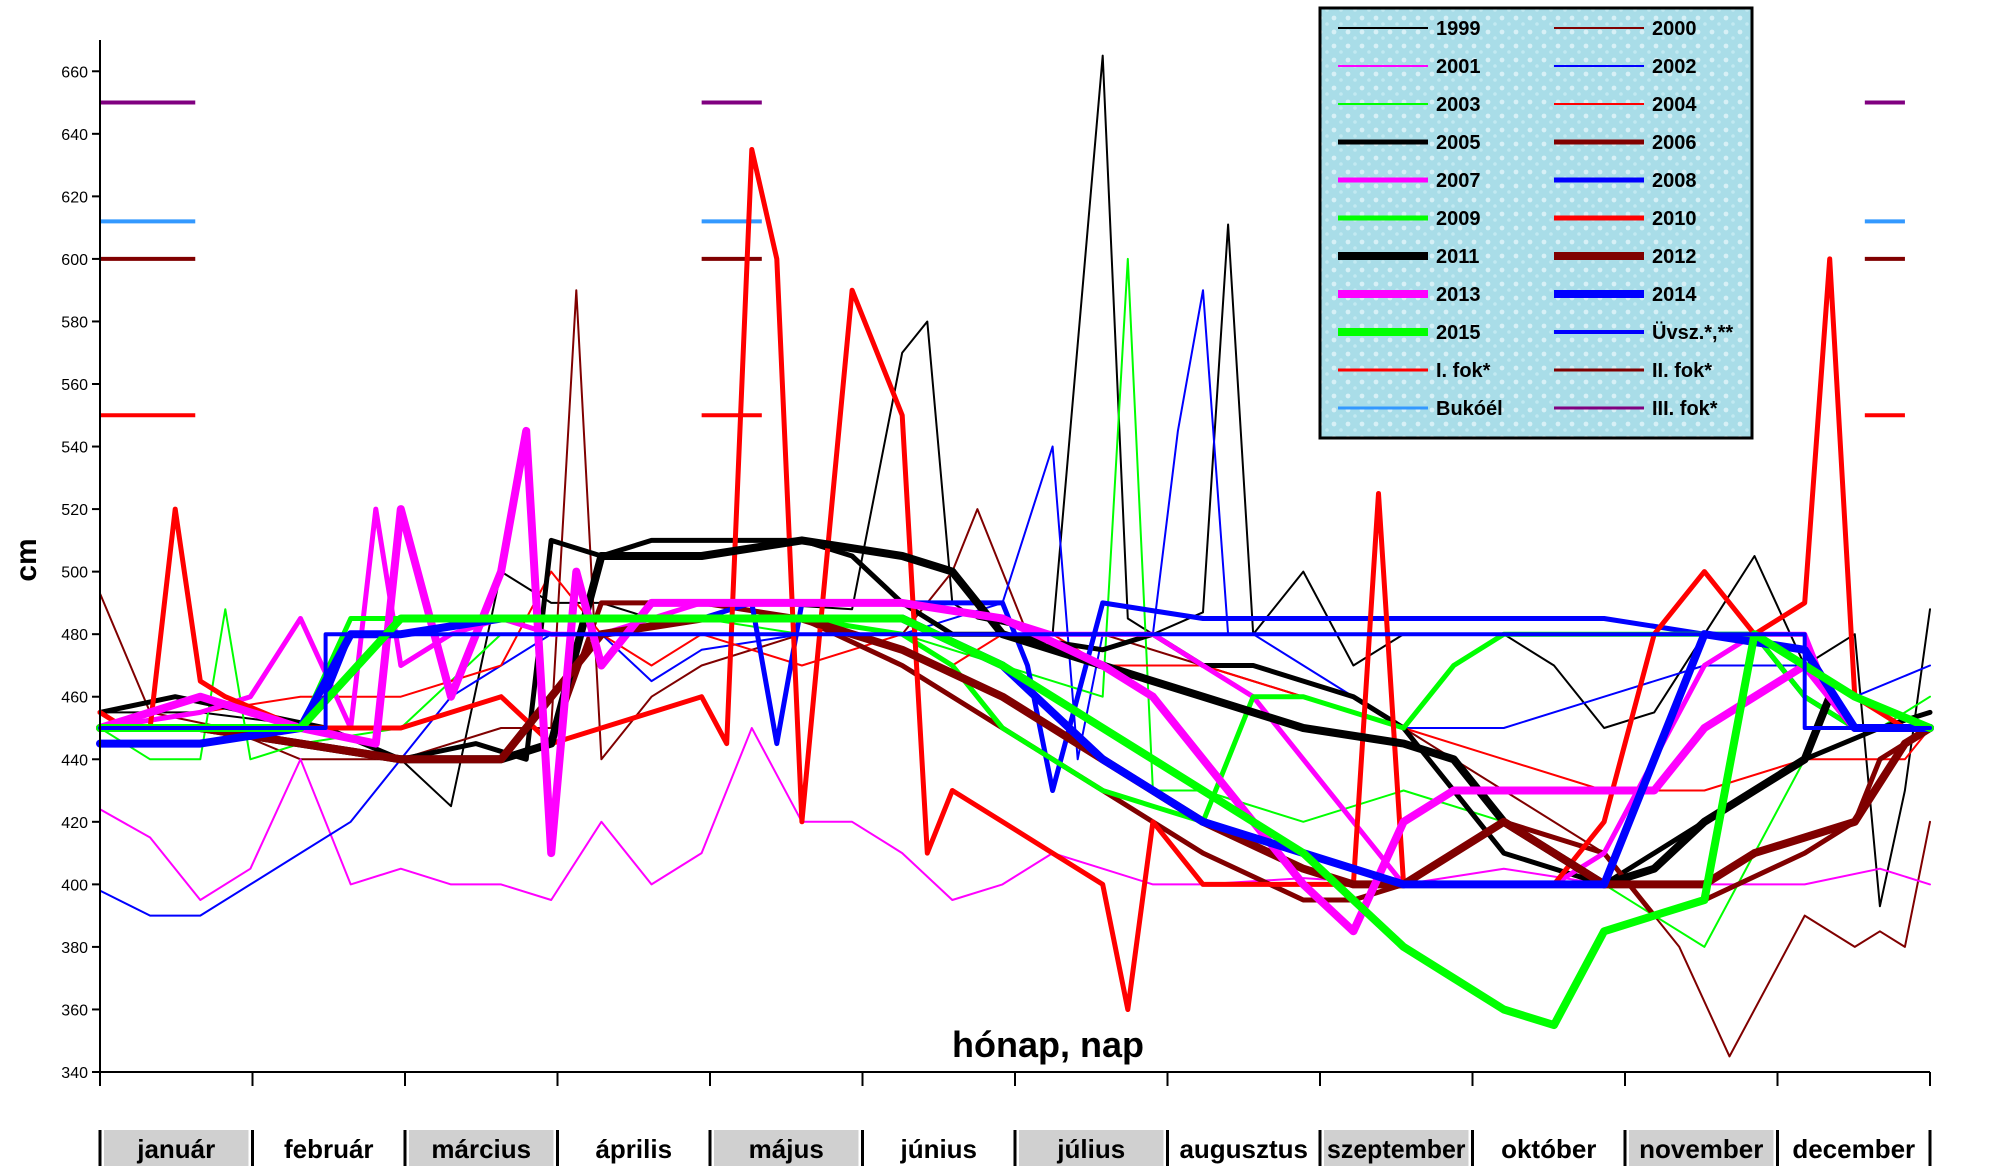  Describe the element at coordinates (74, 760) in the screenshot. I see `y-tick-label-440: 440` at that location.